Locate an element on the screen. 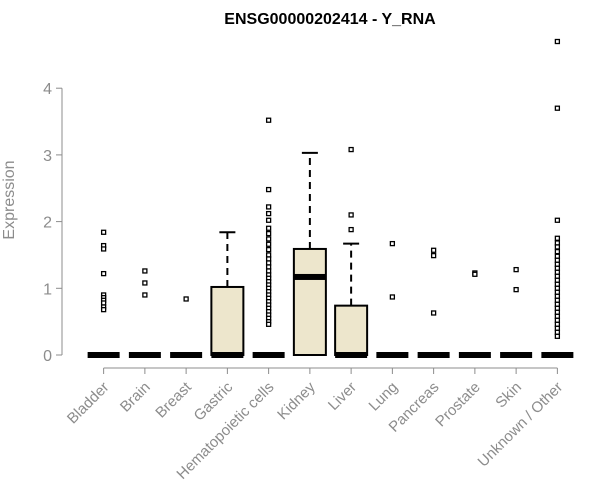 The height and width of the screenshot is (500, 600). x-tick-label: Liver is located at coordinates (342, 396).